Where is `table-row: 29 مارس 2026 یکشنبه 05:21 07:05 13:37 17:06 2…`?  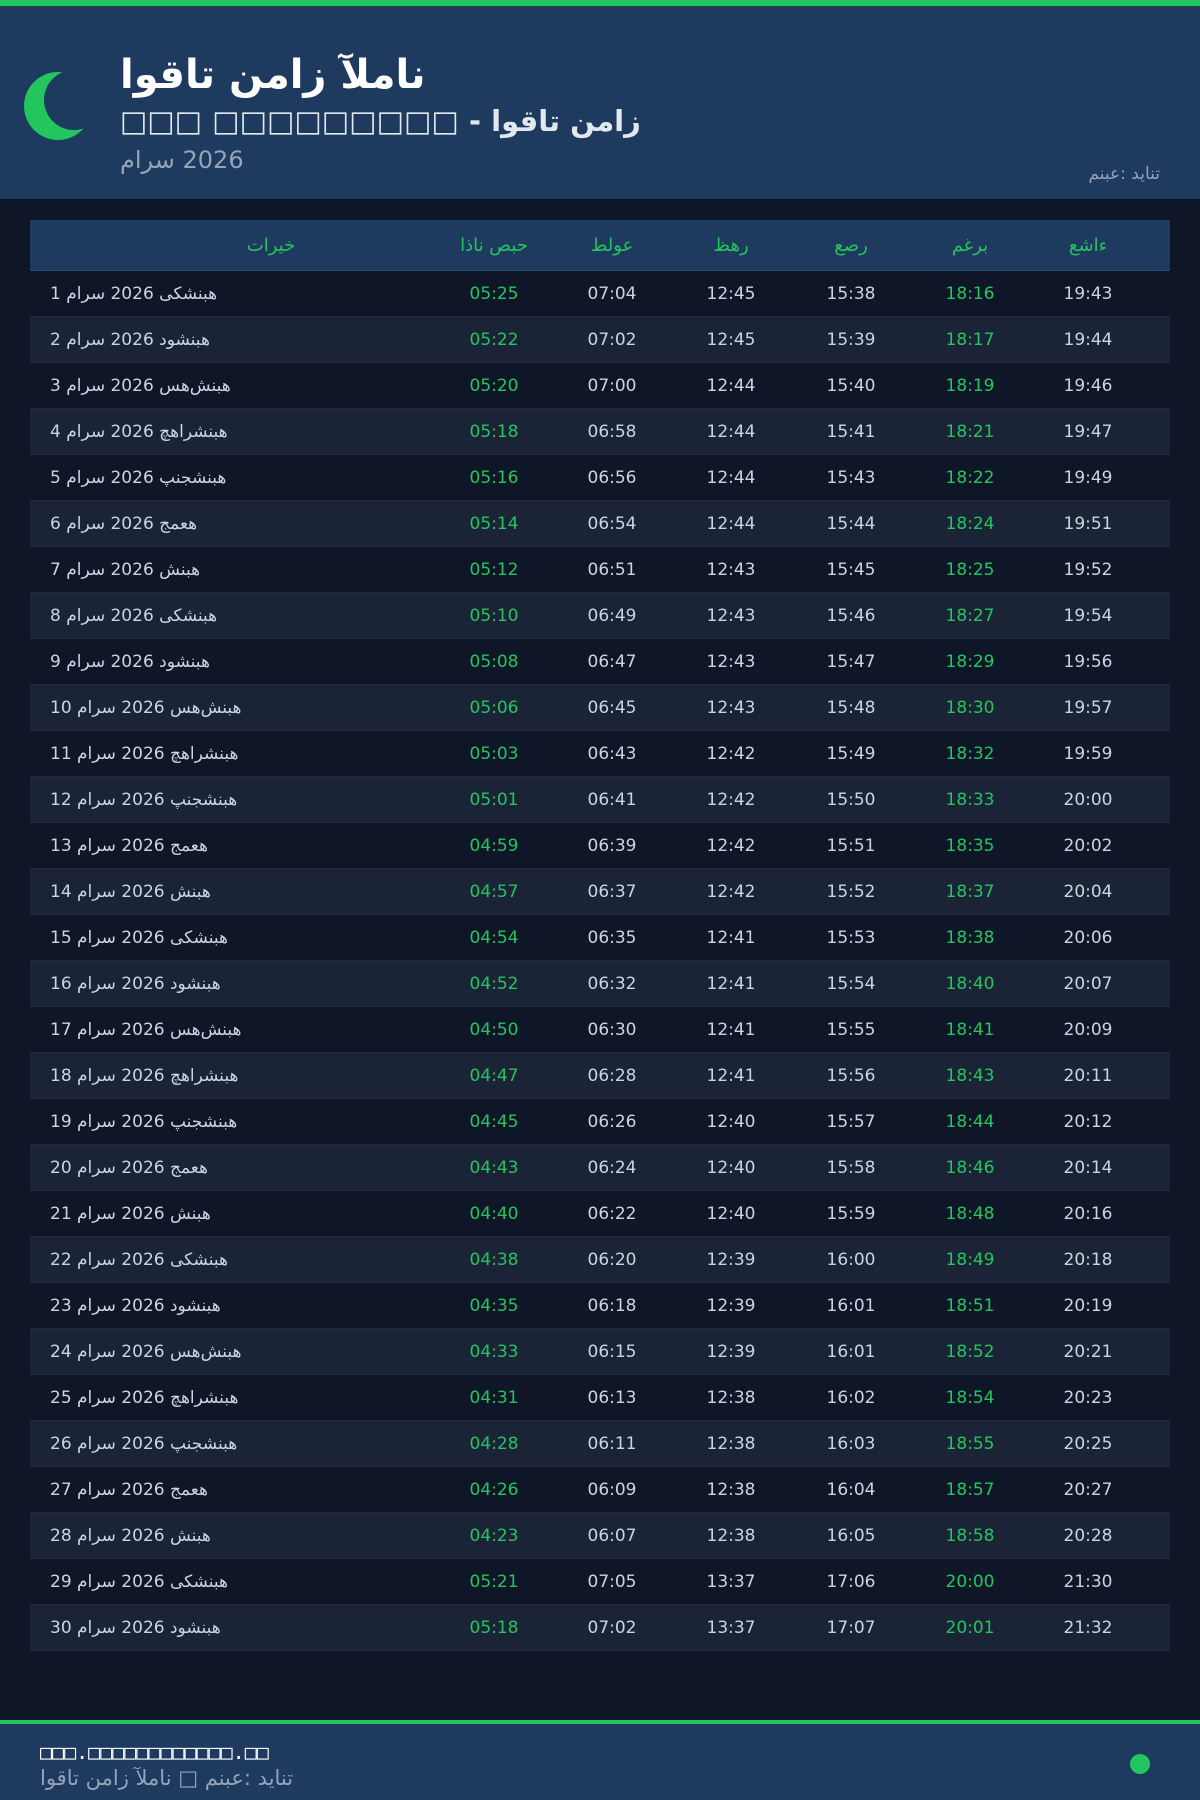
table-row: 29 مارس 2026 یکشنبه 05:21 07:05 13:37 17:06 2… is located at coordinates (600, 1582).